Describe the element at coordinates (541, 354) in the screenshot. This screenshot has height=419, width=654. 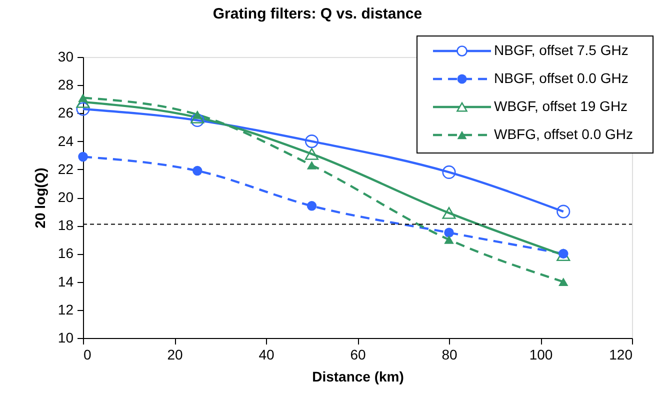
I see `x-tick-label: 100` at that location.